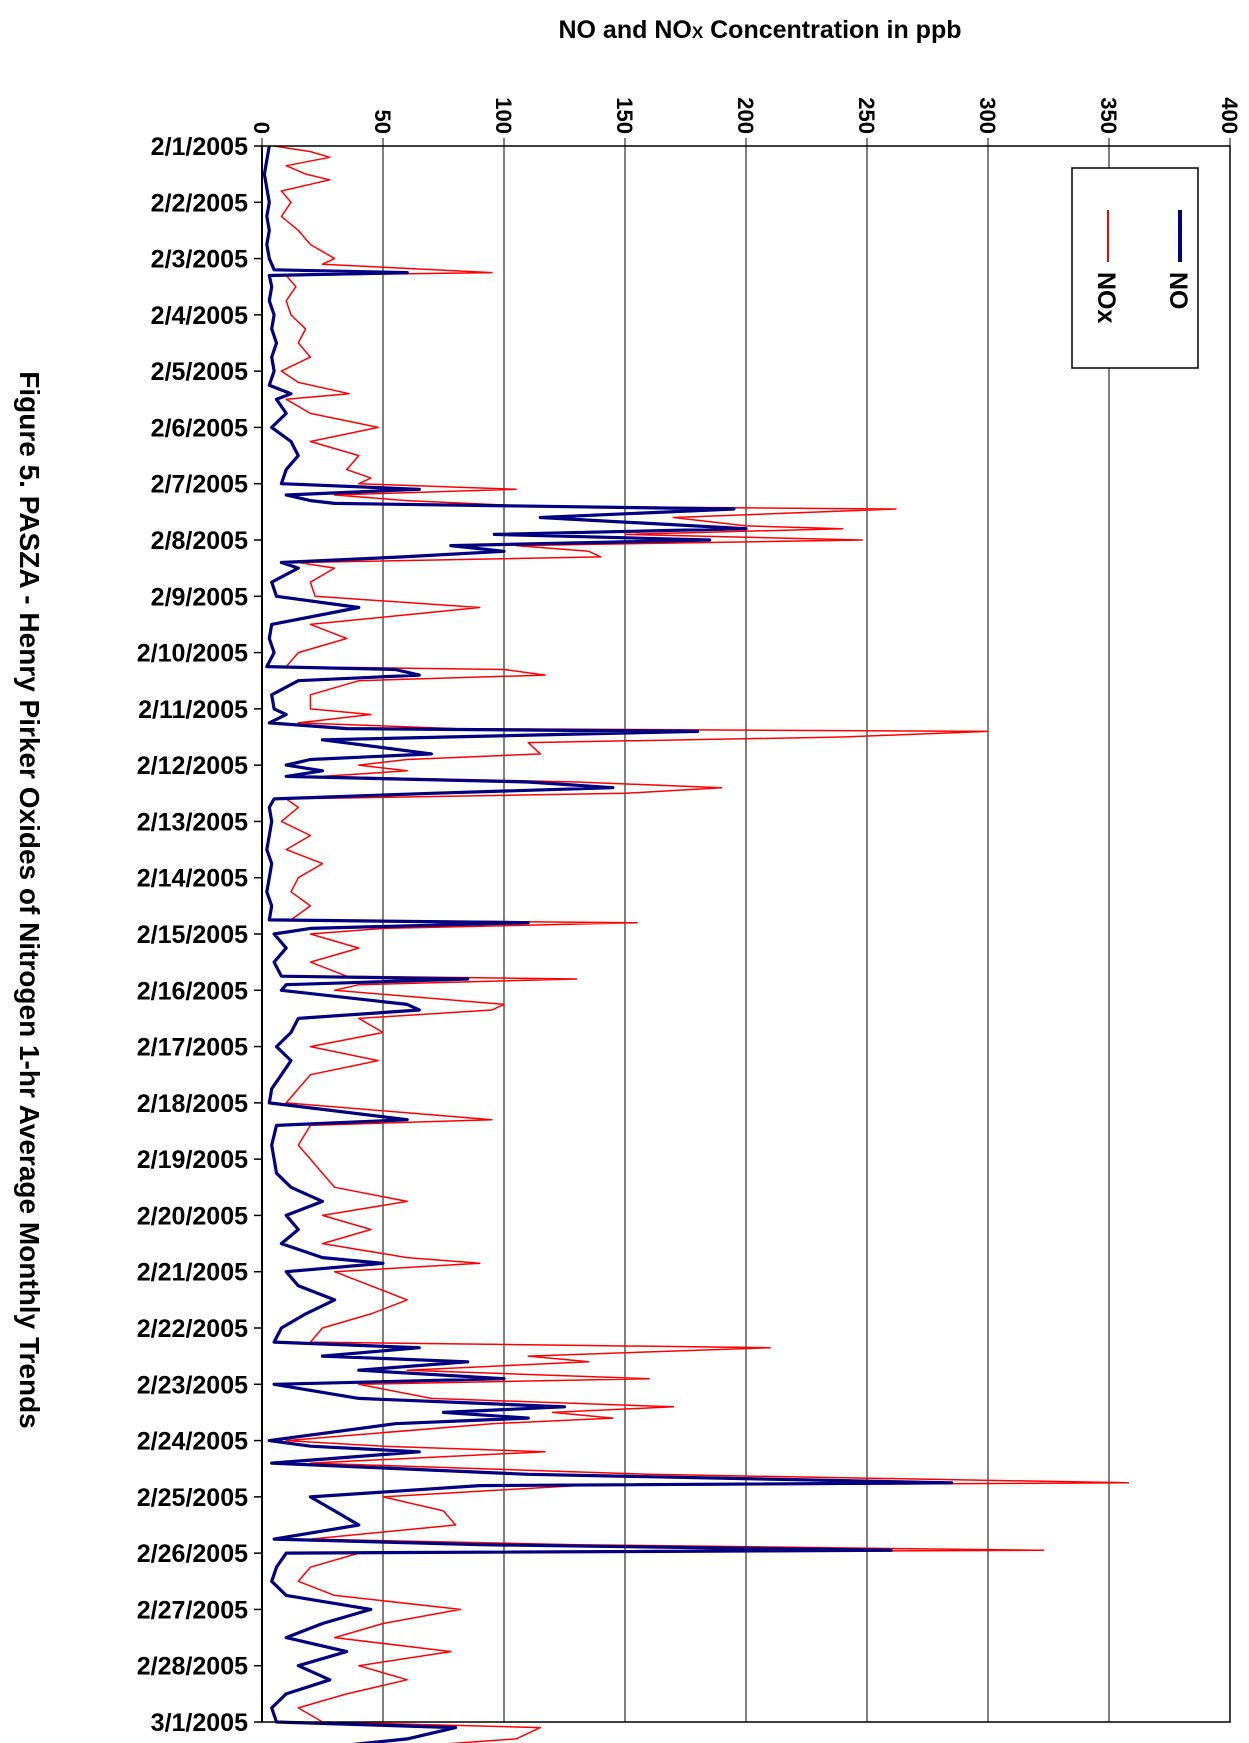  I want to click on date-tick-label: 2/28/2005, so click(192, 1667).